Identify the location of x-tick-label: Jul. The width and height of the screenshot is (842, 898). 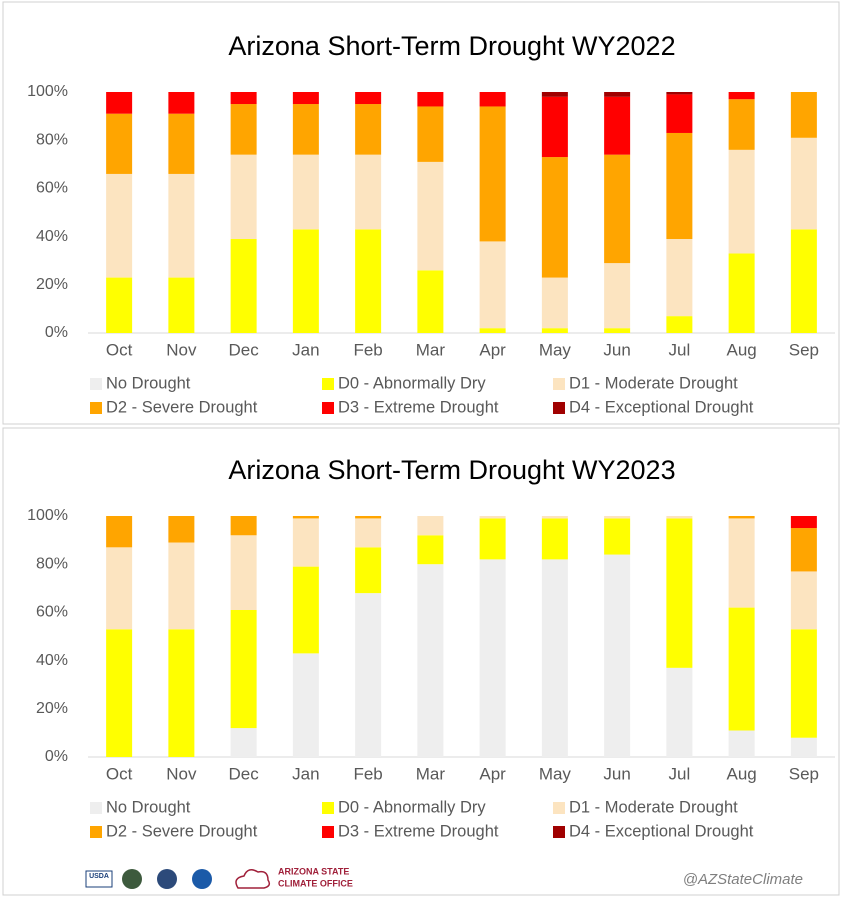
(680, 349).